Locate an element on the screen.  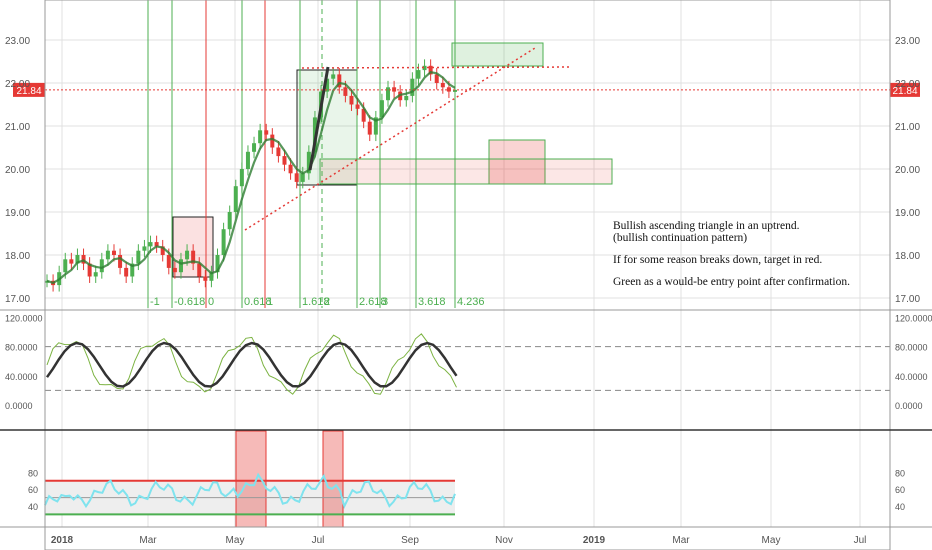
fib-label: 3 is located at coordinates (385, 302).